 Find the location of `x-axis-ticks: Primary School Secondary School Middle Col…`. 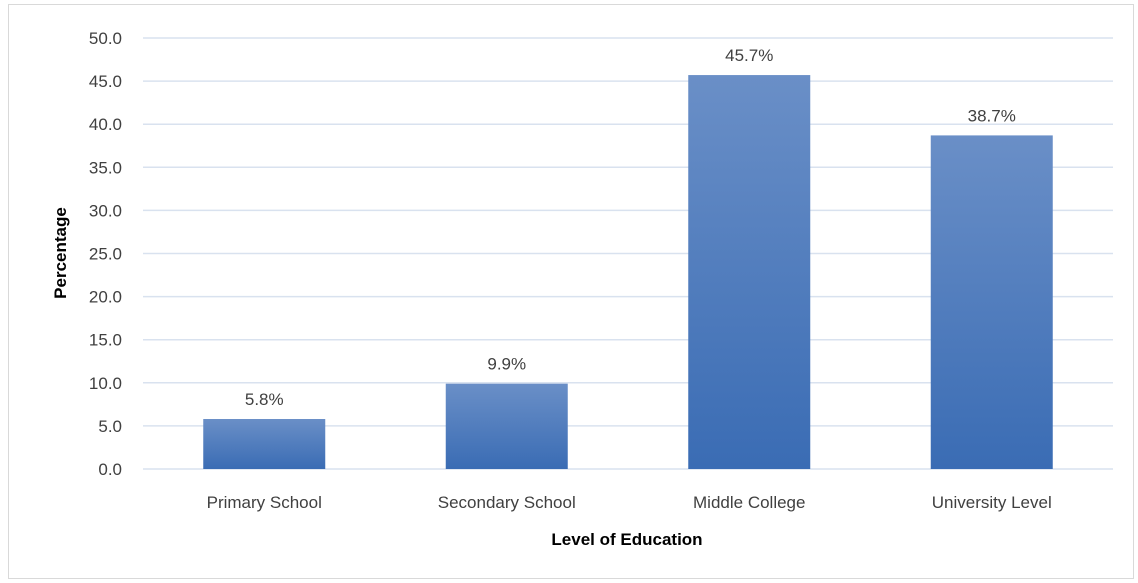

x-axis-ticks: Primary School Secondary School Middle Col… is located at coordinates (629, 502).